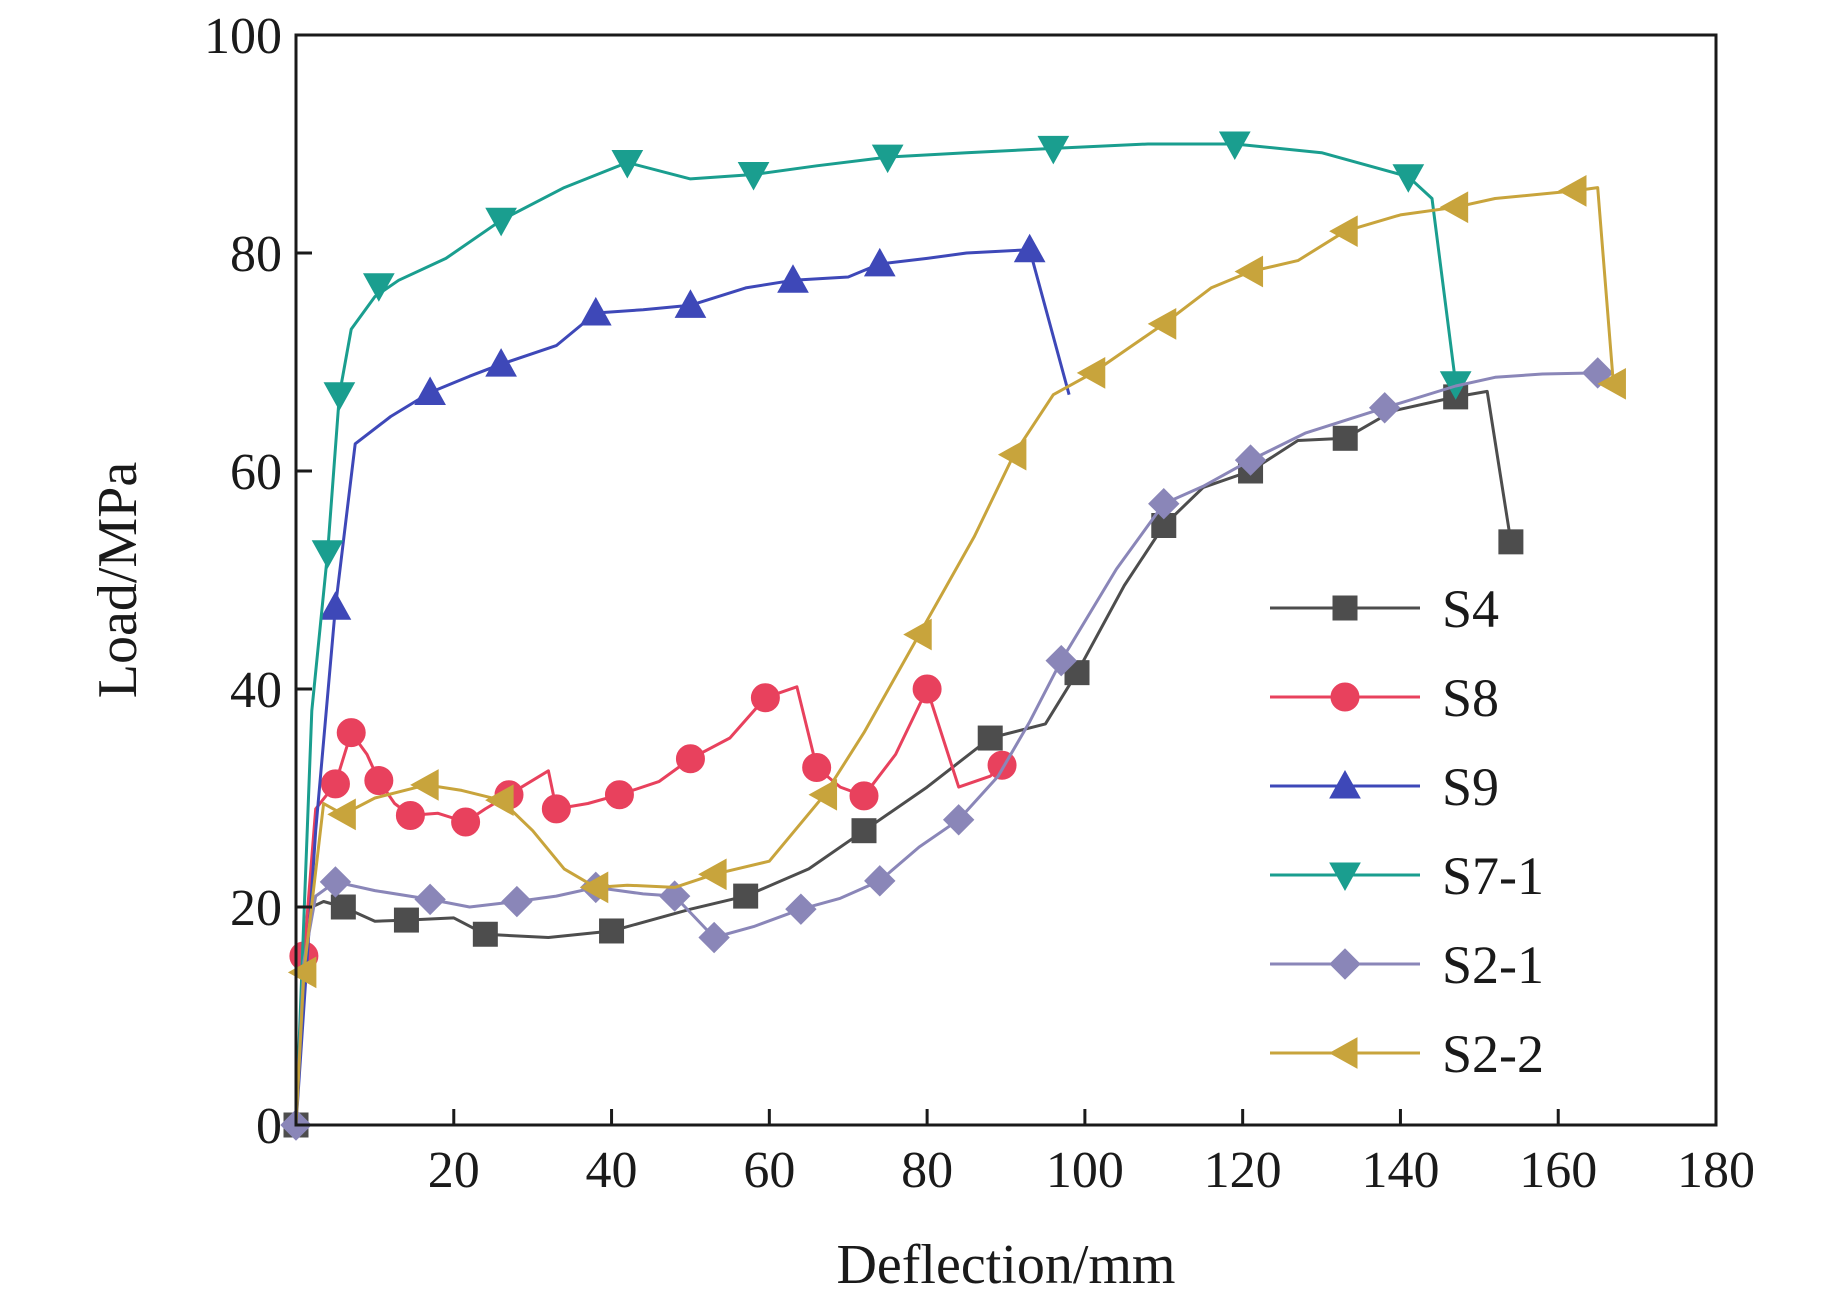 This screenshot has height=1313, width=1843. I want to click on legend-label: S7-1, so click(1493, 876).